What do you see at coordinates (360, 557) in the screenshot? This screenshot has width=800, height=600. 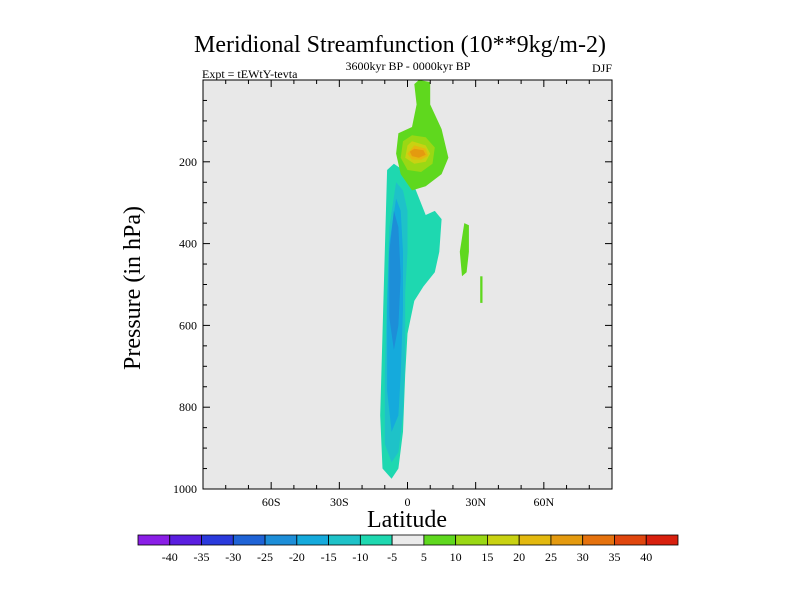 I see `colorbar-label: -10` at bounding box center [360, 557].